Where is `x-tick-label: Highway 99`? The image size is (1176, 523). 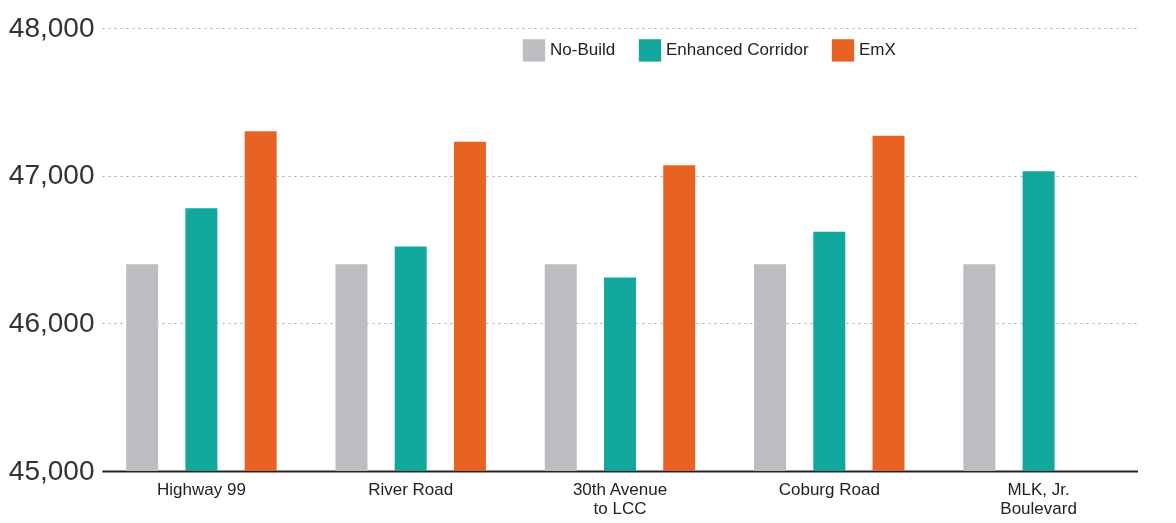 x-tick-label: Highway 99 is located at coordinates (201, 489).